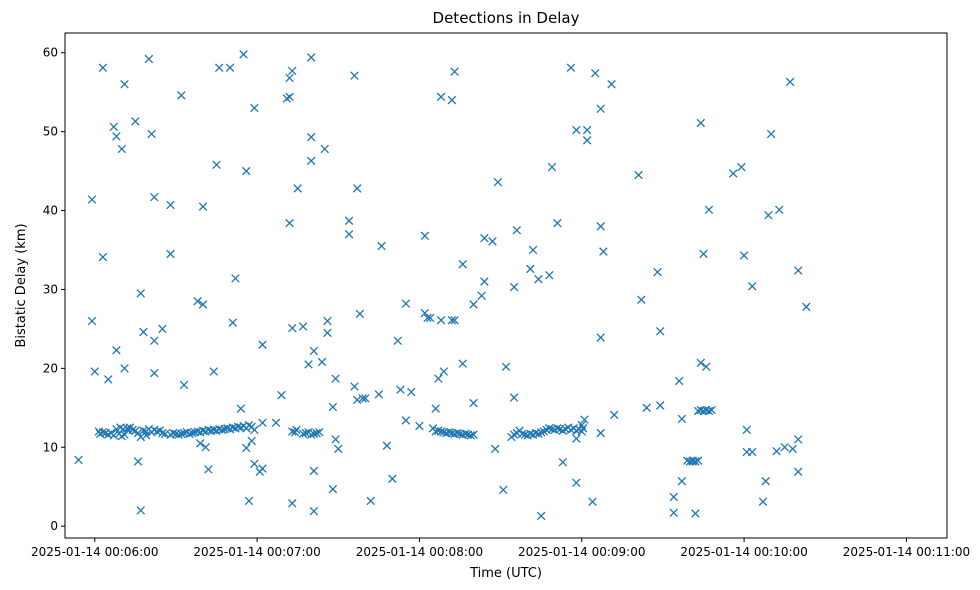 Image resolution: width=980 pixels, height=590 pixels. I want to click on x-tick-label: 2025-01-14 00:06:00, so click(94, 552).